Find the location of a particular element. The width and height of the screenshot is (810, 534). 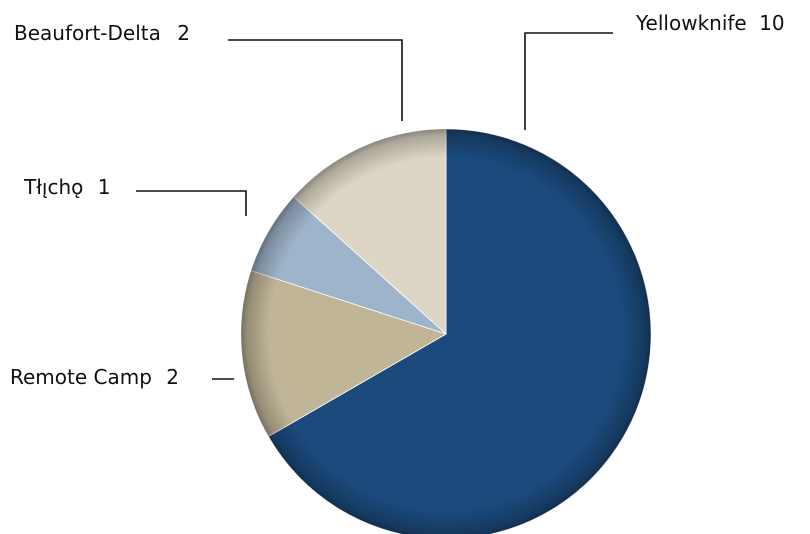

slice-label-yellowknife: Yellowknife 10 is located at coordinates (654, 70).